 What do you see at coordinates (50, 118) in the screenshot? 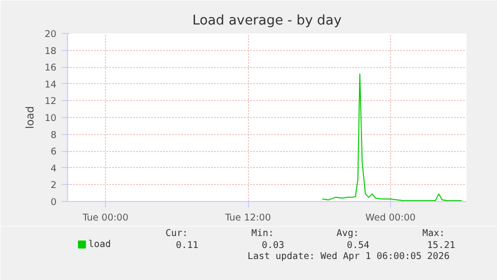
I see `y-tick-label: 10` at bounding box center [50, 118].